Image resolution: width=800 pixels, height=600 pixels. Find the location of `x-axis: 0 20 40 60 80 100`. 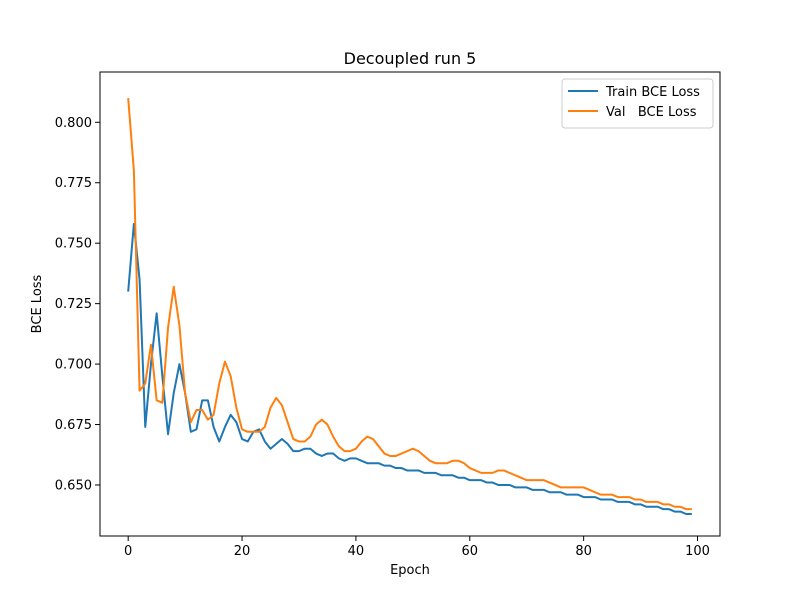

x-axis: 0 20 40 60 80 100 is located at coordinates (417, 547).